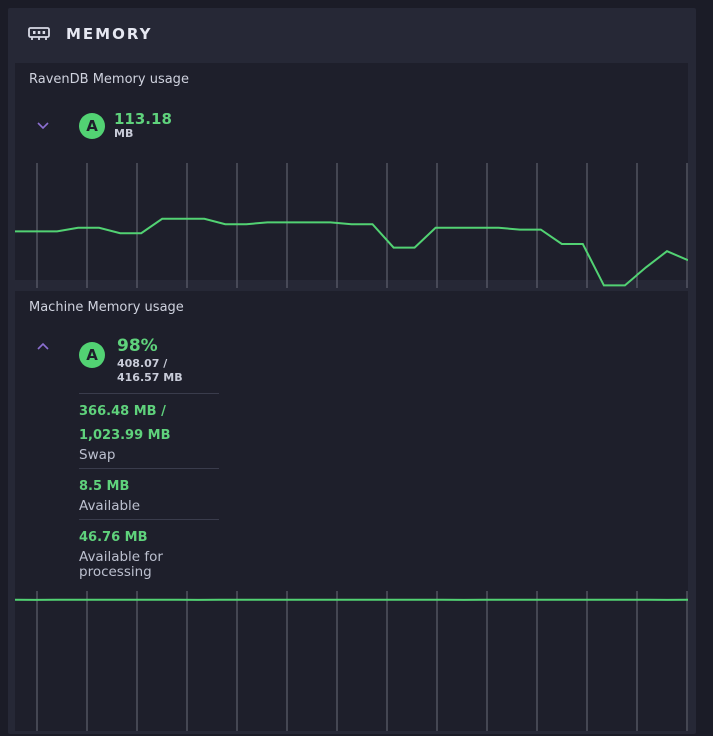 Image resolution: width=713 pixels, height=736 pixels. Describe the element at coordinates (124, 133) in the screenshot. I see `ravendb-memory-unit: MB` at that location.